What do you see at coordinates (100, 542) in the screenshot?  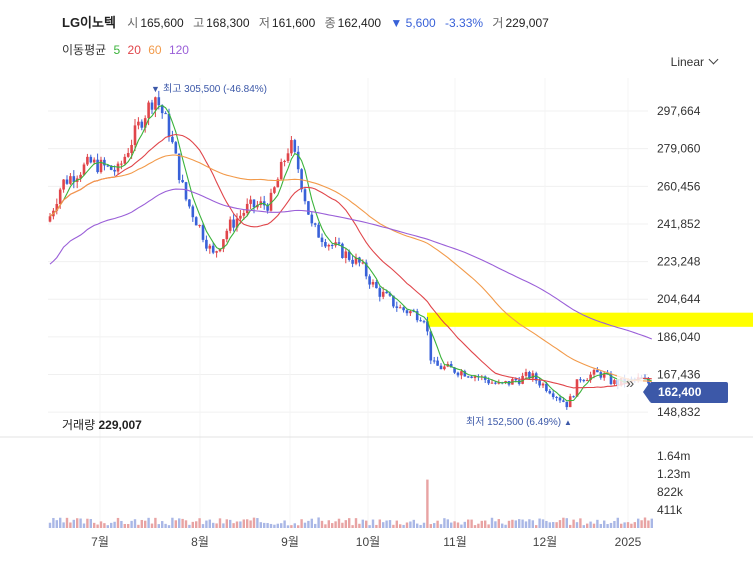 I see `x-tick-label: 7월` at bounding box center [100, 542].